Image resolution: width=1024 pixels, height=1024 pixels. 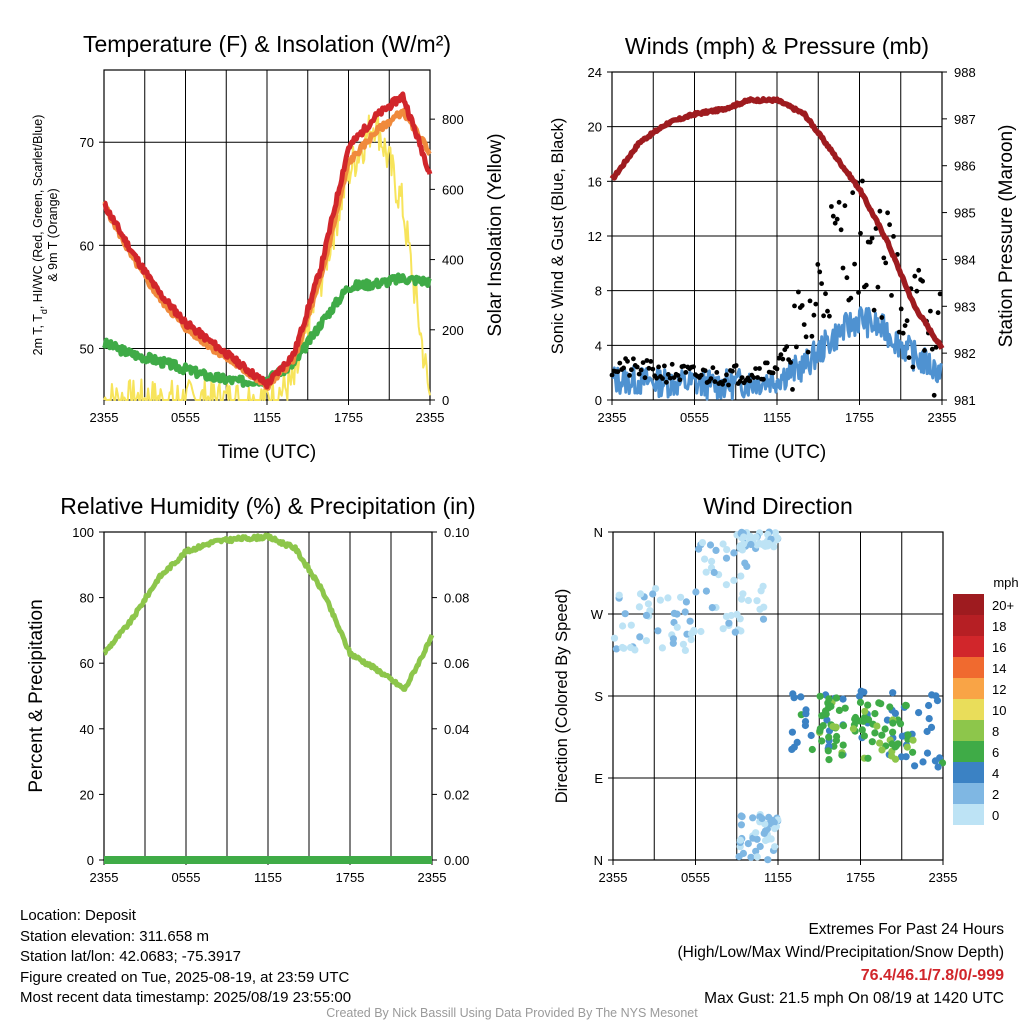 I want to click on y2-axis-label-0: Solar Insolation (Yellow), so click(x=495, y=234).